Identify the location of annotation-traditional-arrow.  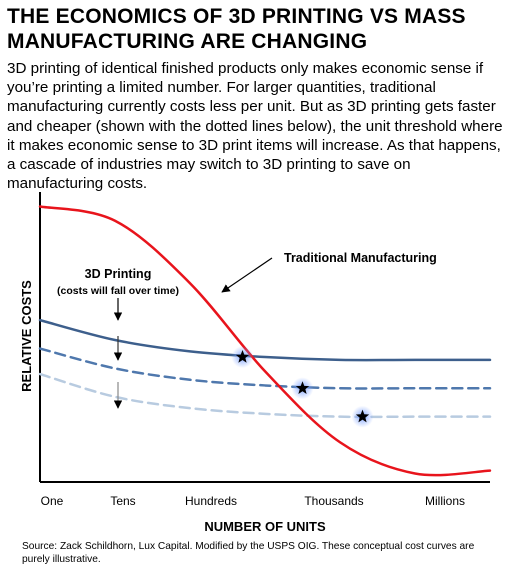
(247, 275).